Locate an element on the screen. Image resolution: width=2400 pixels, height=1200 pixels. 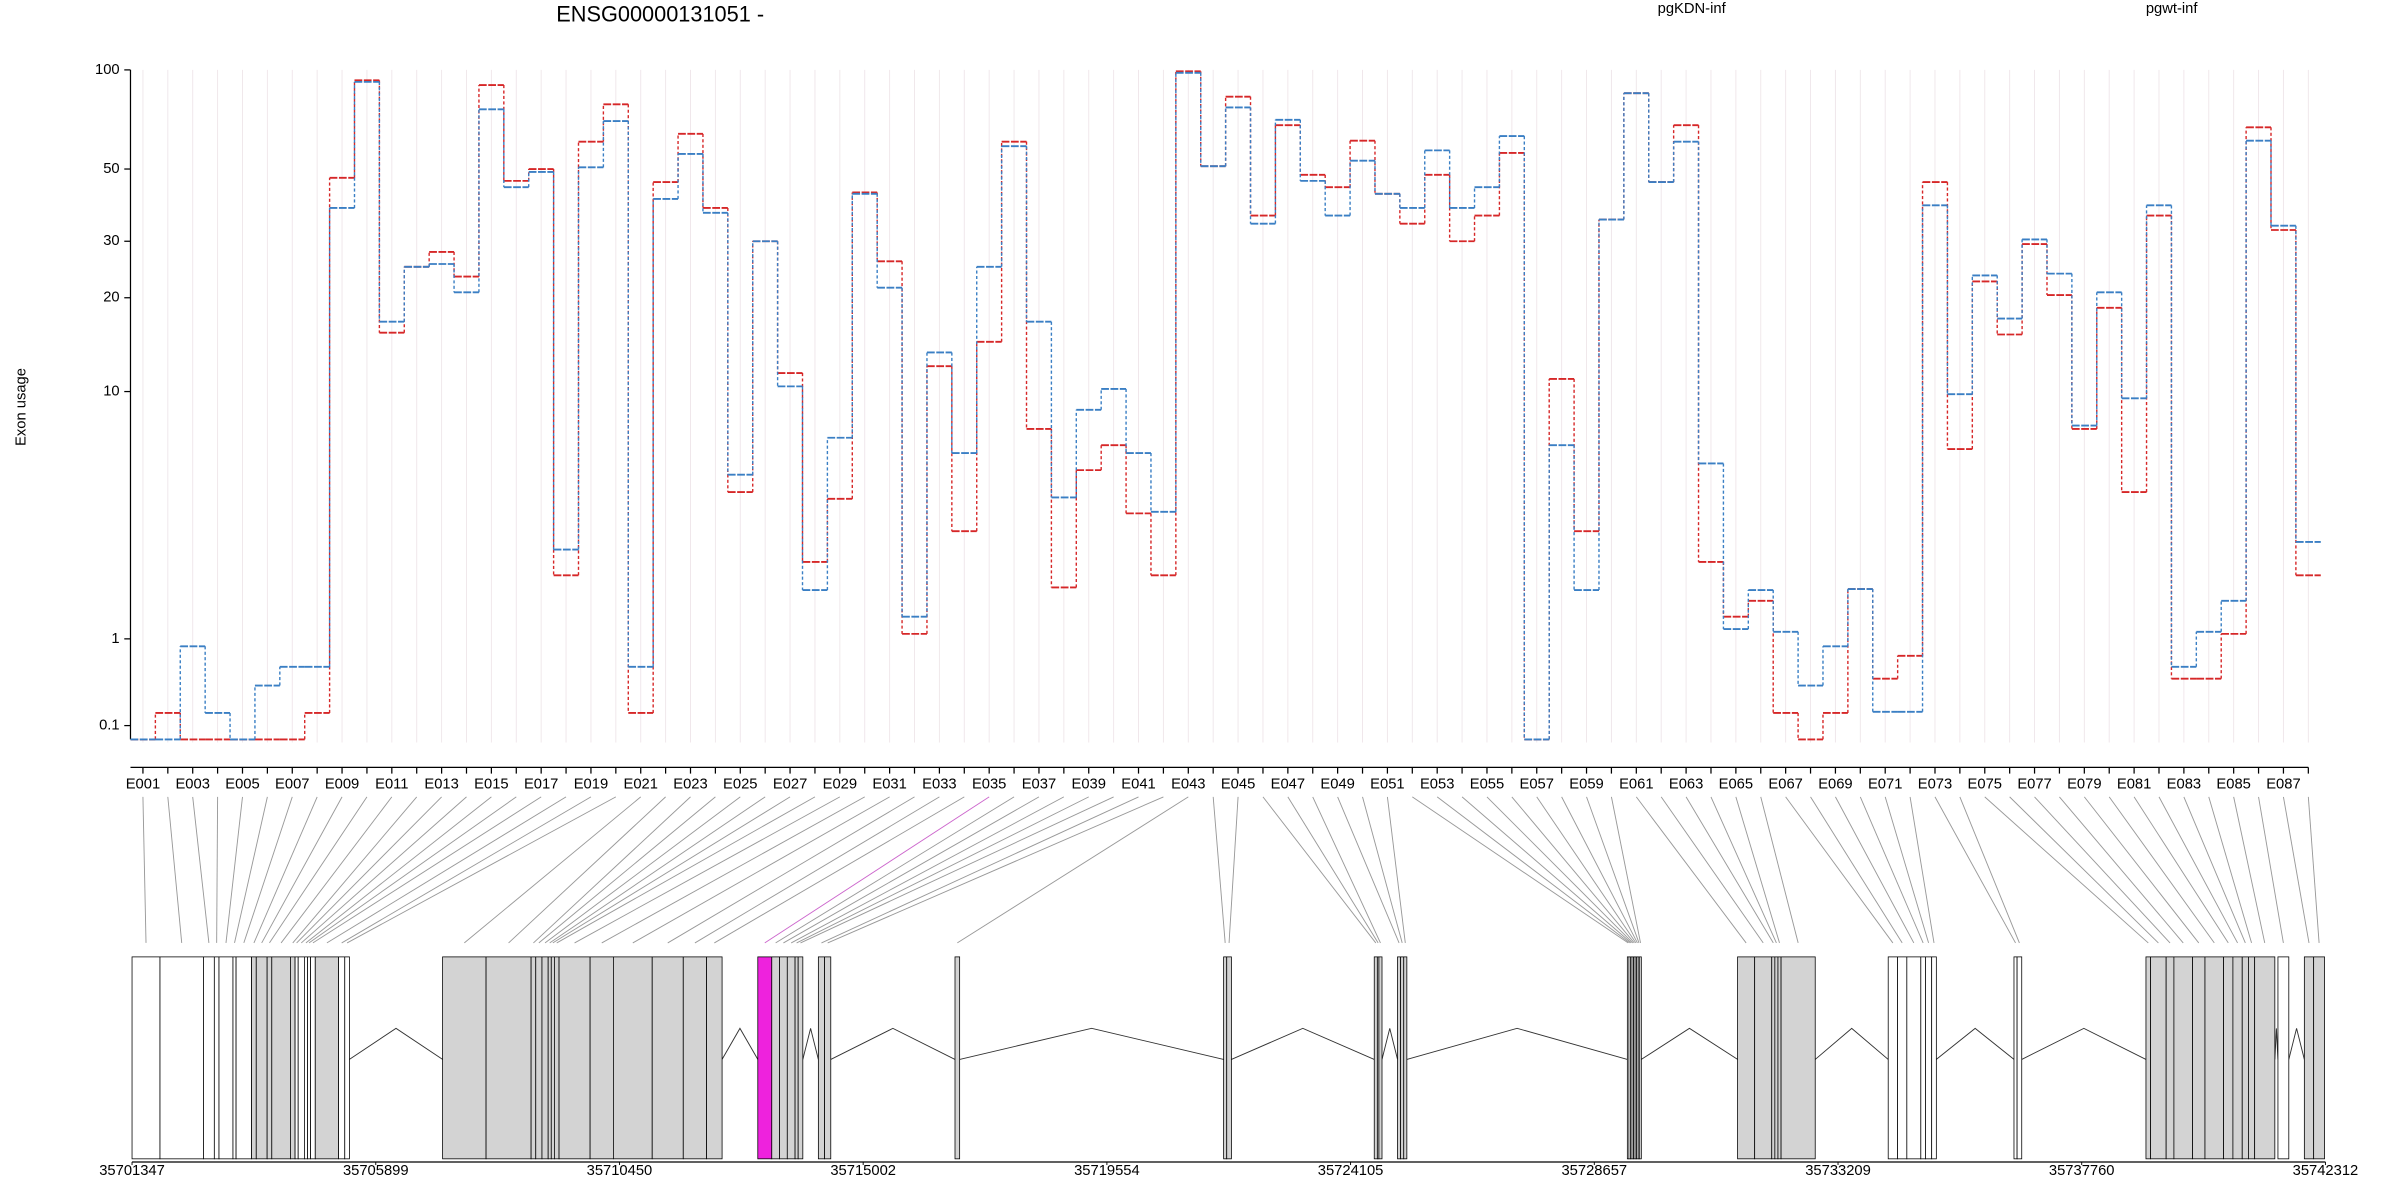
x-tick-label: E049 is located at coordinates (1337, 784).